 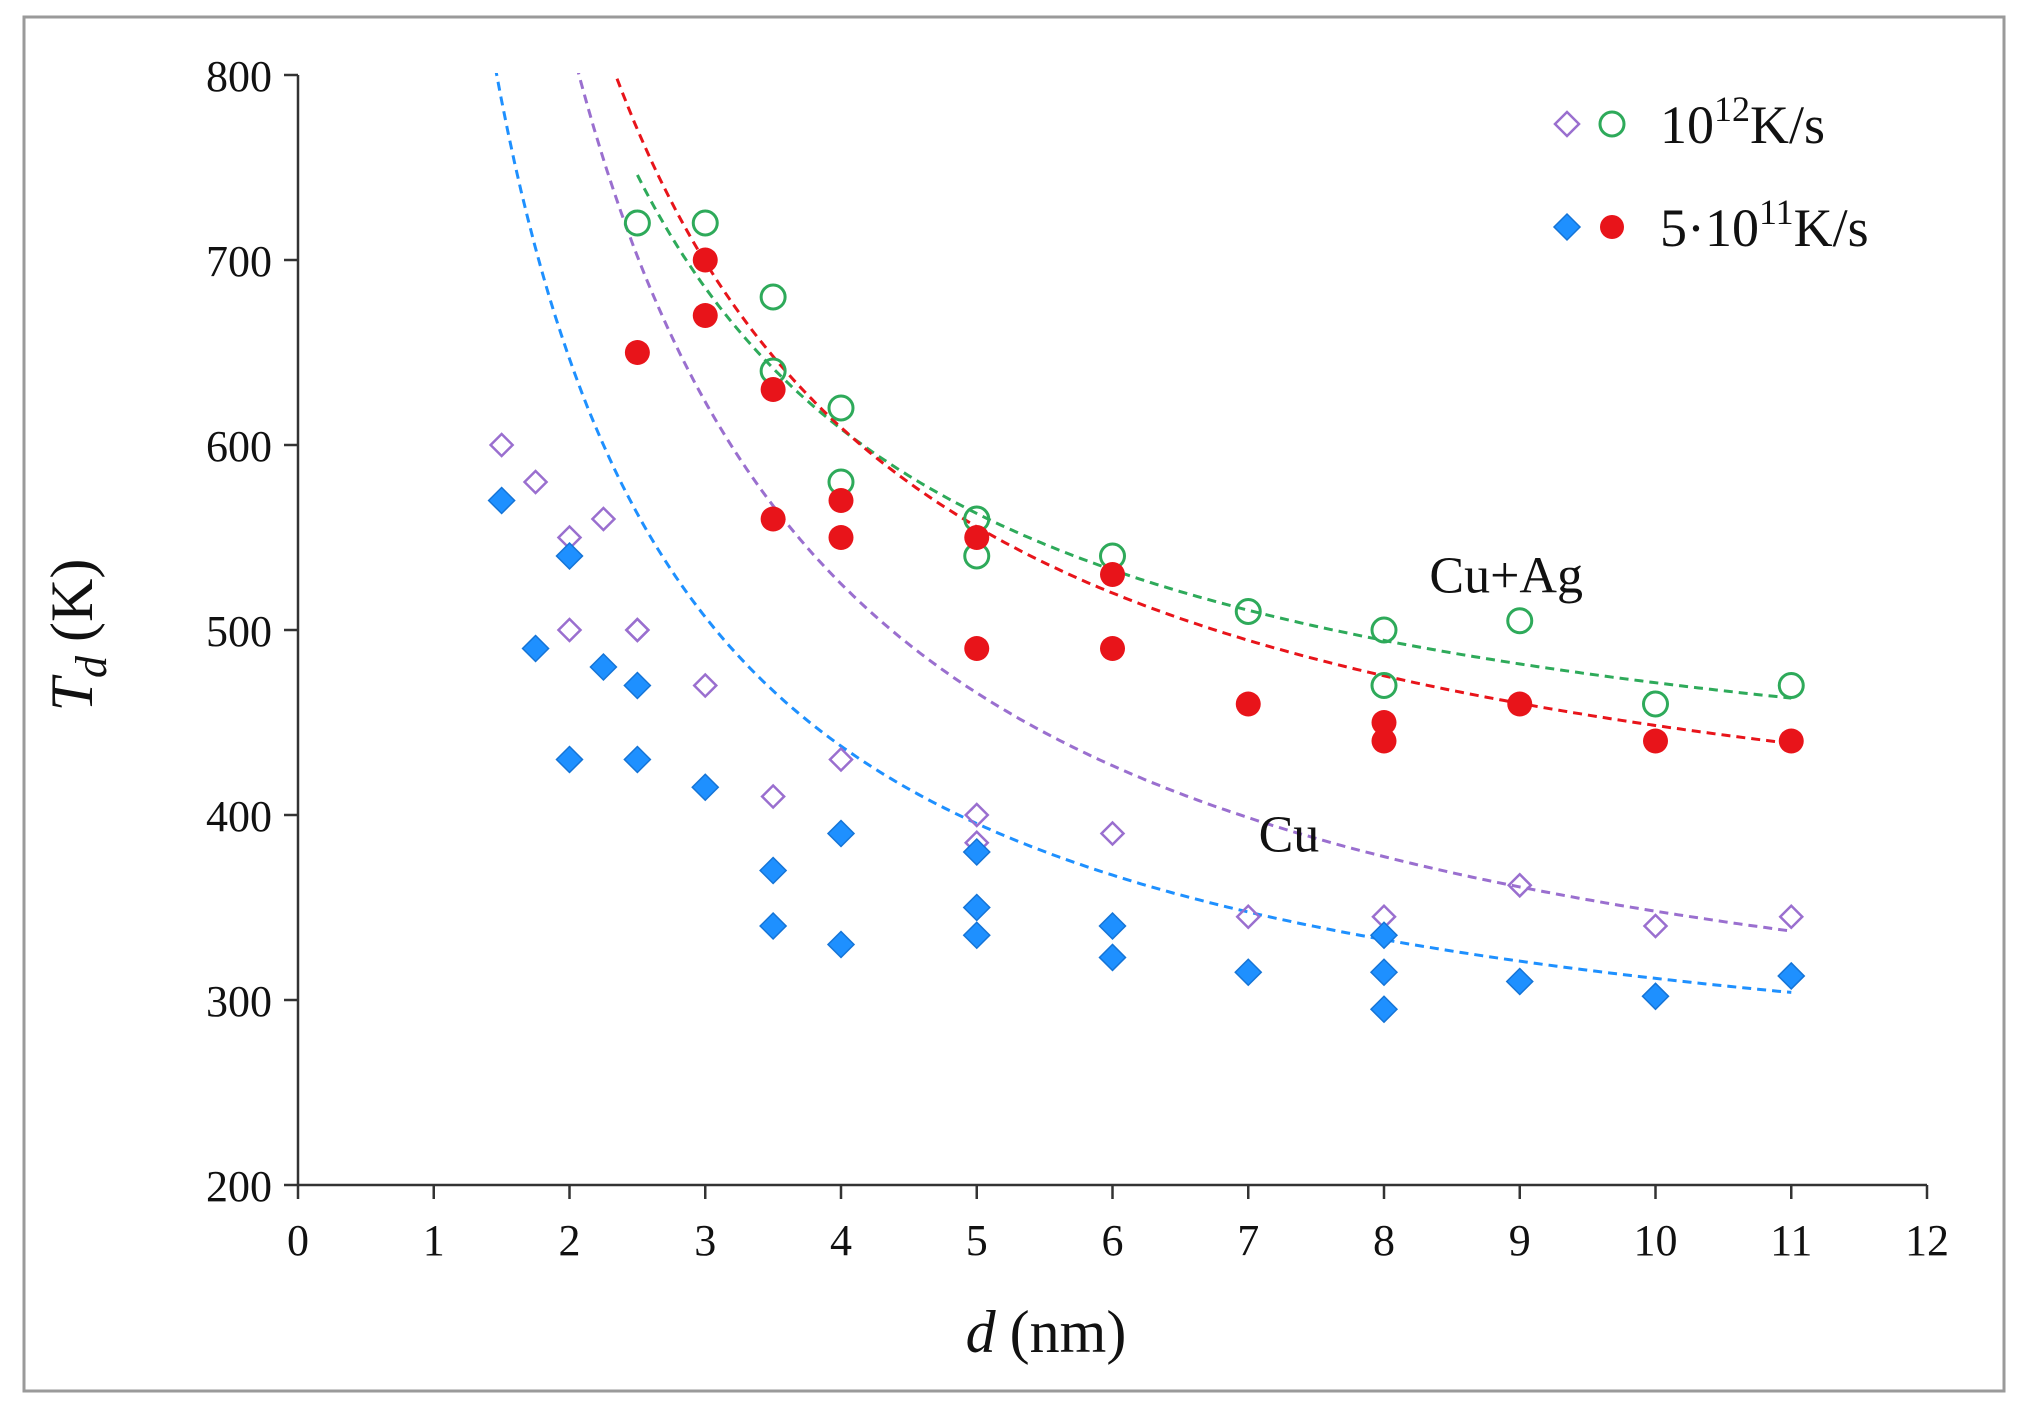 What do you see at coordinates (1248, 1240) in the screenshot?
I see `x-tick-label: 7` at bounding box center [1248, 1240].